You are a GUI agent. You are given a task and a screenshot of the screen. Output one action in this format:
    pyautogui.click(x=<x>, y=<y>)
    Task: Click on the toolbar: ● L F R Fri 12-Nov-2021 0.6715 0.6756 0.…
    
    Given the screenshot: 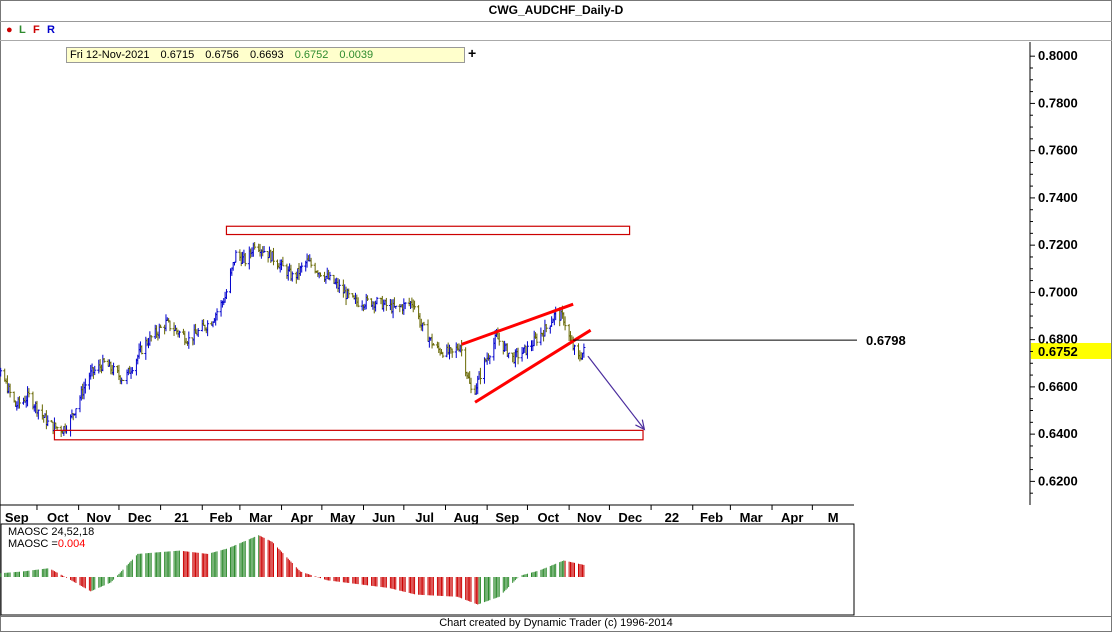 What is the action you would take?
    pyautogui.click(x=556, y=43)
    